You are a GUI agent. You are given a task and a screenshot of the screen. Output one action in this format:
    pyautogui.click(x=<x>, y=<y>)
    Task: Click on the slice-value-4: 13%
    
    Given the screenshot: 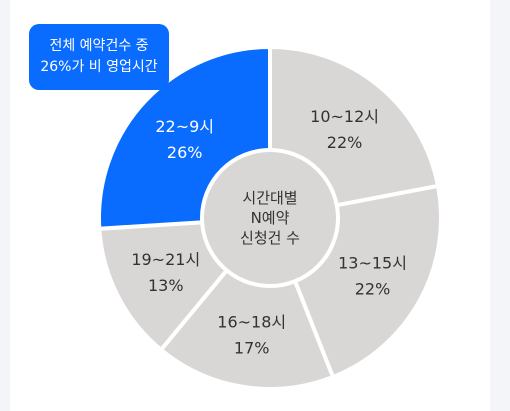 What is the action you would take?
    pyautogui.click(x=166, y=285)
    